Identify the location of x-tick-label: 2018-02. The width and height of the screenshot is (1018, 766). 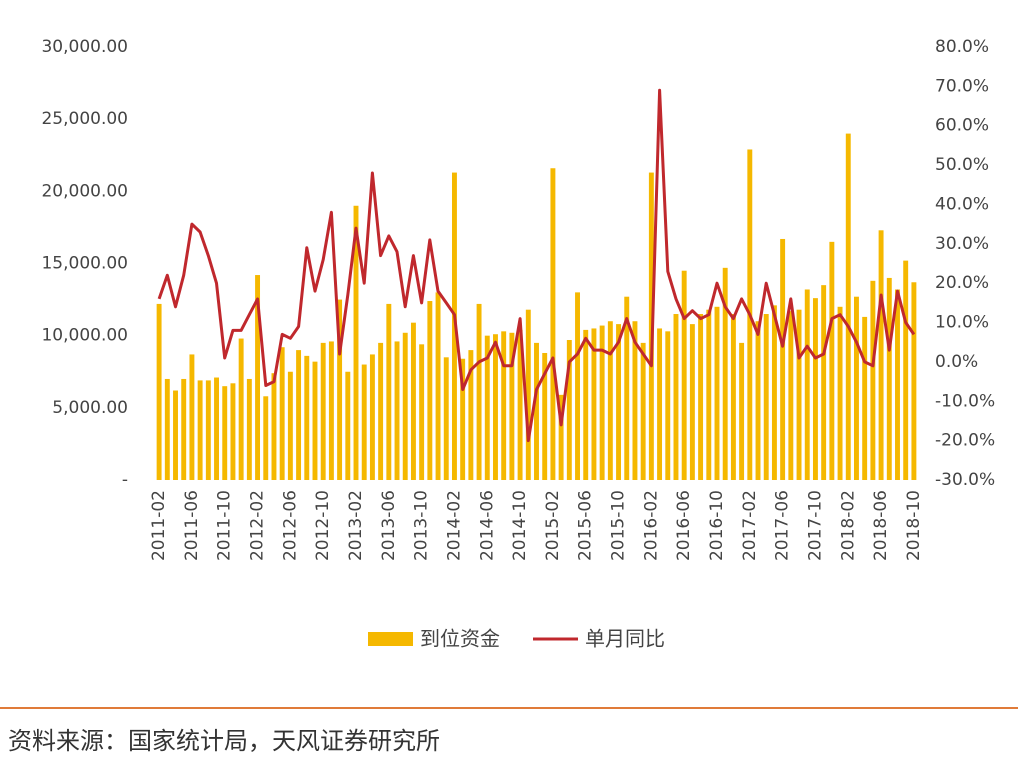
(848, 525).